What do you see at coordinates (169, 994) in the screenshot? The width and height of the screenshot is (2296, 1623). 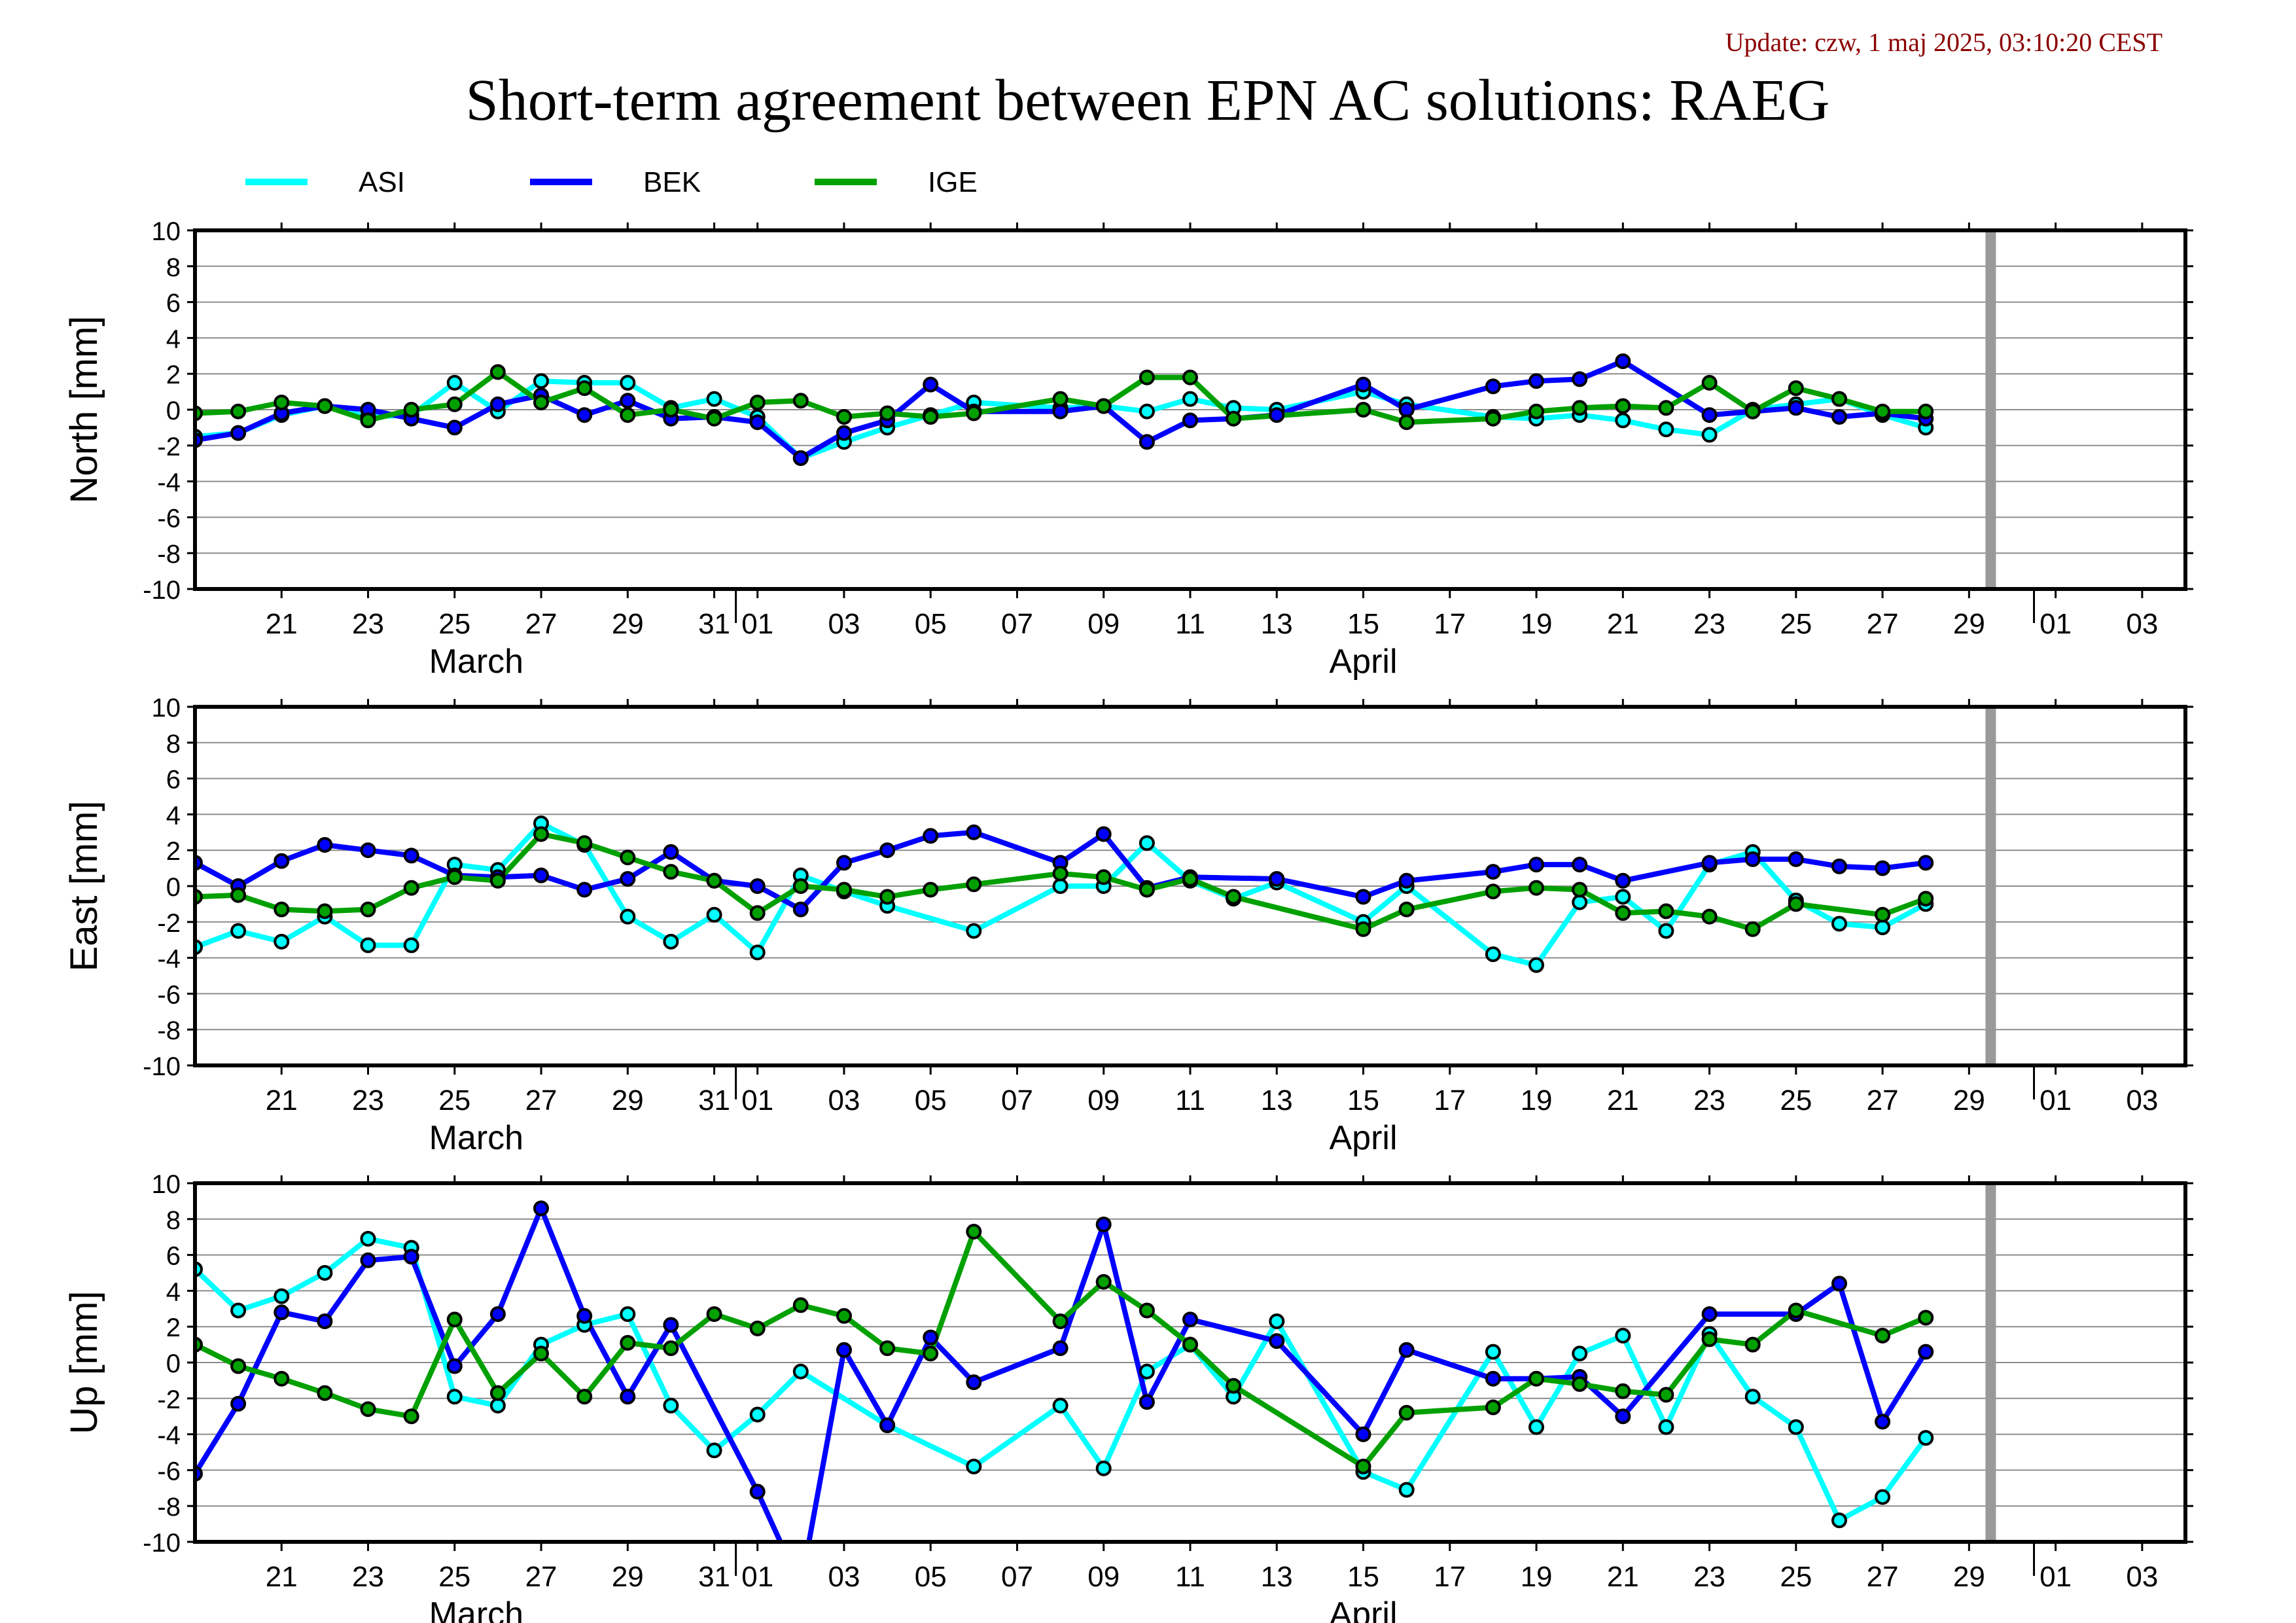 I see `y-tick-label: -6` at bounding box center [169, 994].